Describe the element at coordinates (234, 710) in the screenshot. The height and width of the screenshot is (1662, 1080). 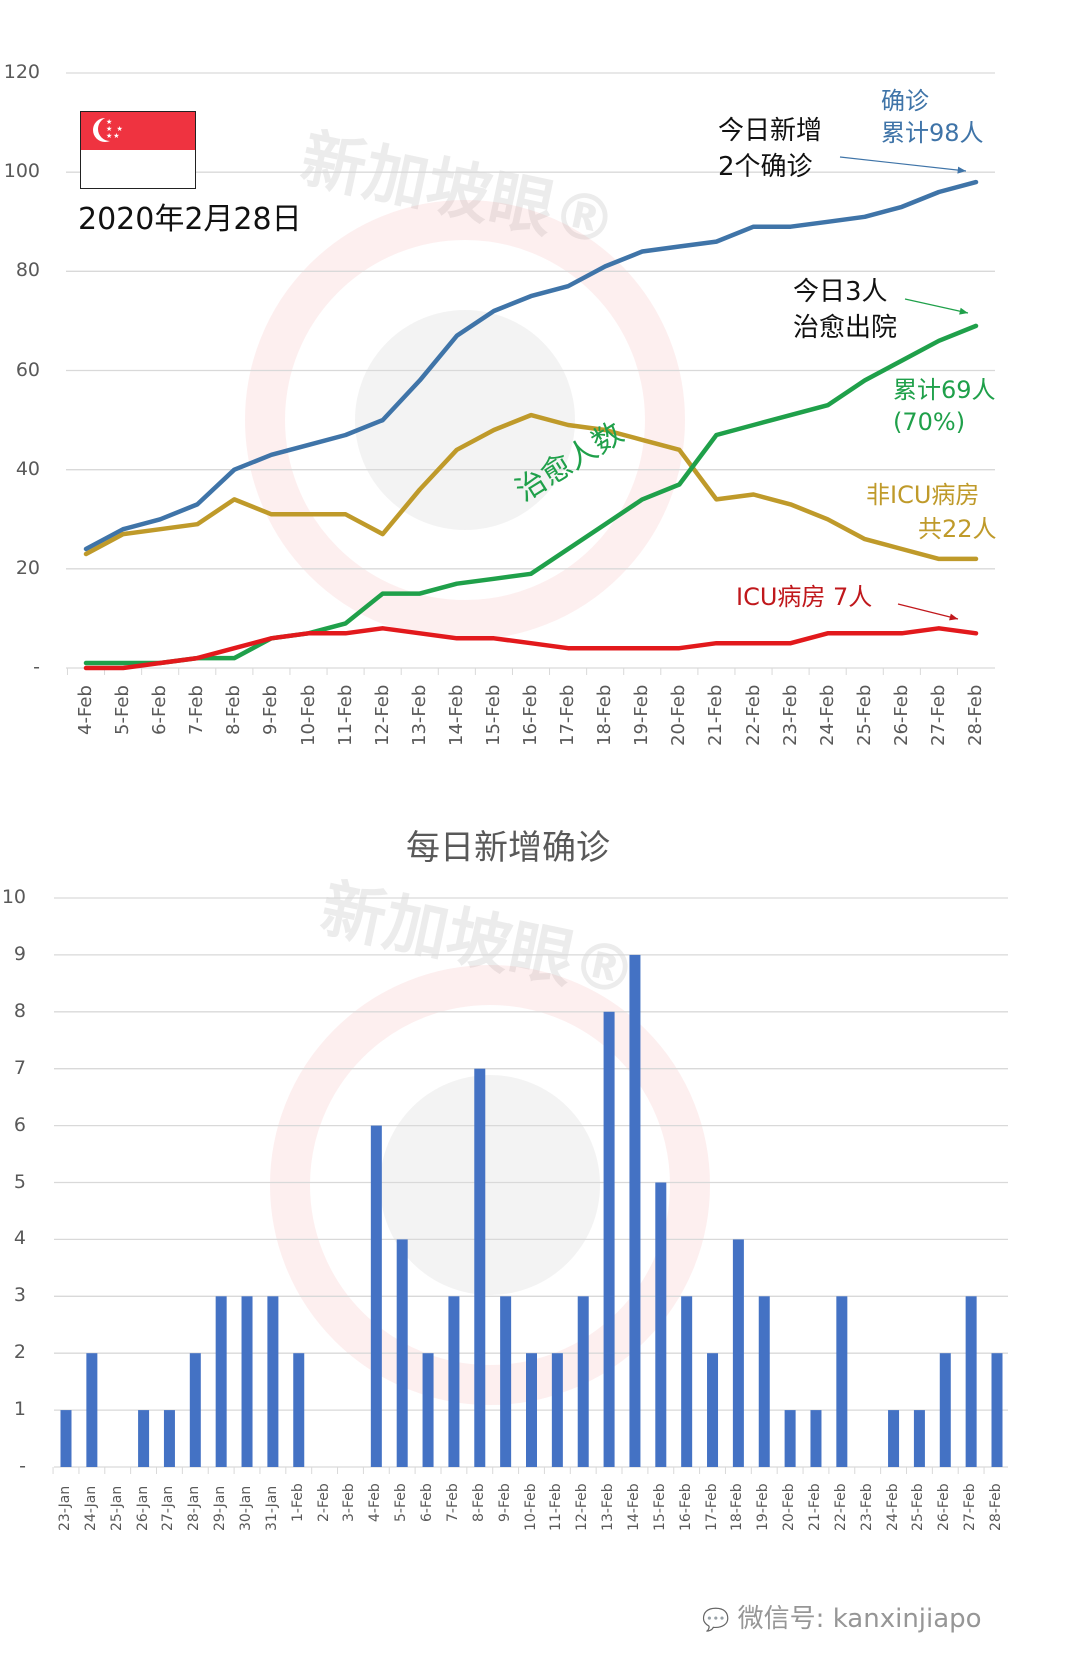
I see `x-tick-label: 8-Feb` at that location.